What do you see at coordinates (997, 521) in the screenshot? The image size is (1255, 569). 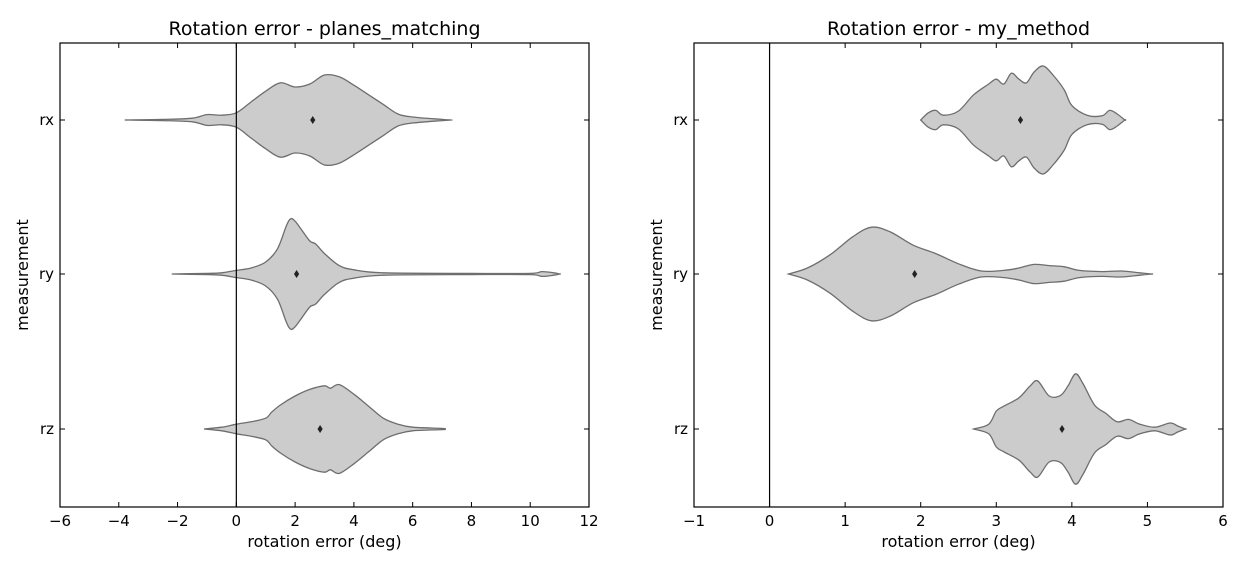 I see `x-tick-label: 3` at bounding box center [997, 521].